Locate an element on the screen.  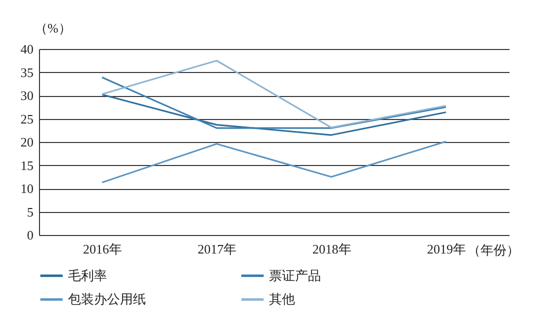
x-tick-label: 2016年 is located at coordinates (102, 249).